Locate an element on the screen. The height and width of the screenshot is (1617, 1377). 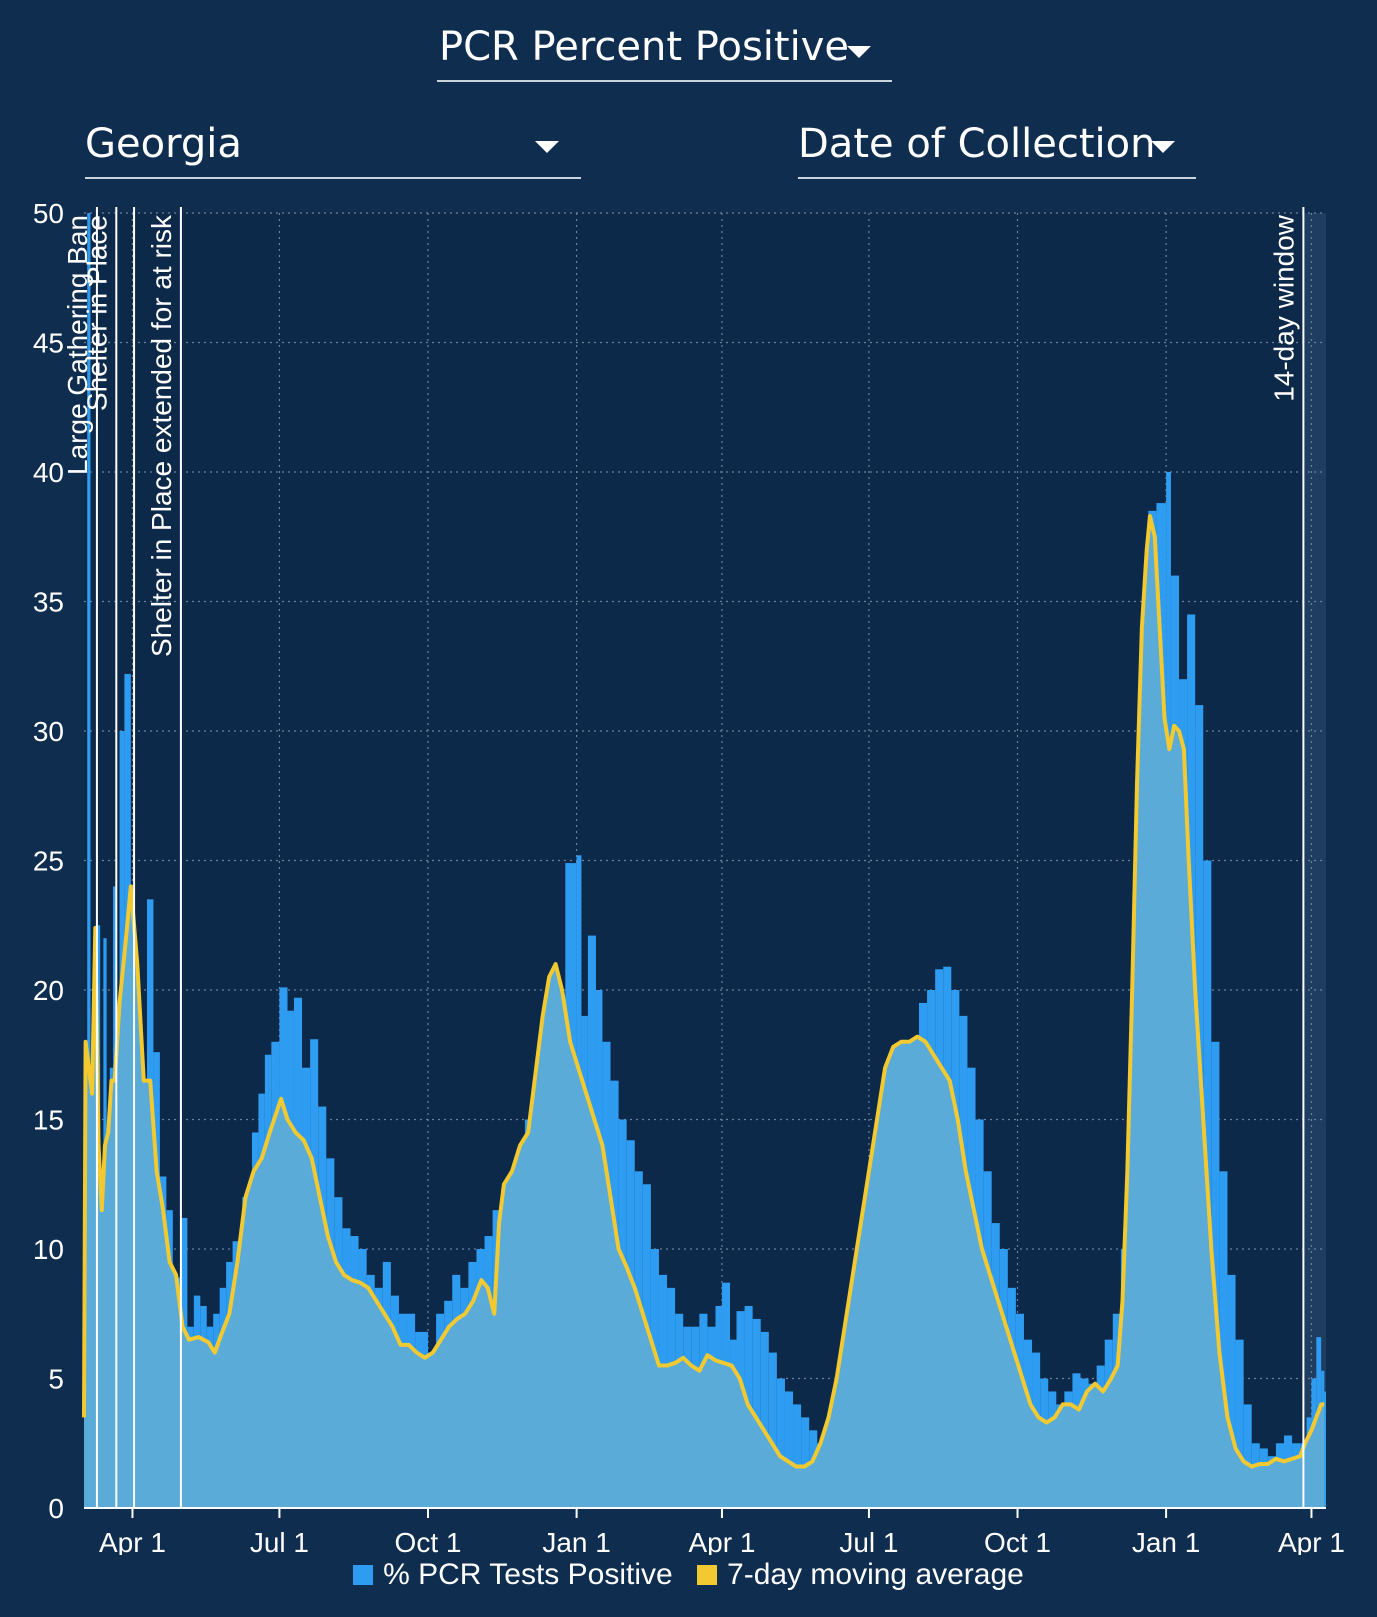
y-tick-label: 35 is located at coordinates (48, 602).